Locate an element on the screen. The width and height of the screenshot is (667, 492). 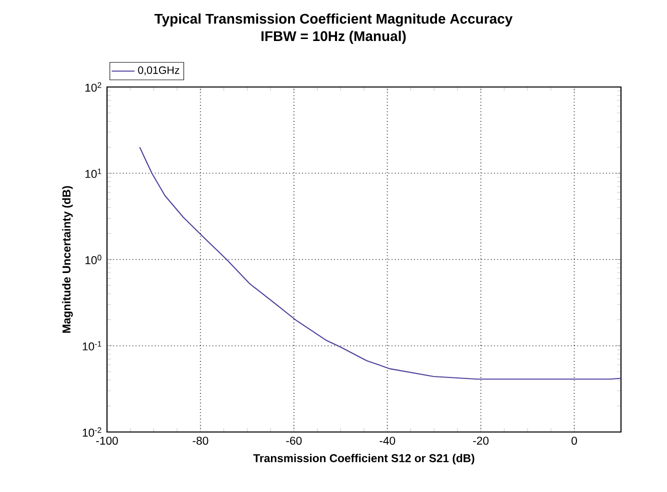
x-tick-label: -20 is located at coordinates (481, 440).